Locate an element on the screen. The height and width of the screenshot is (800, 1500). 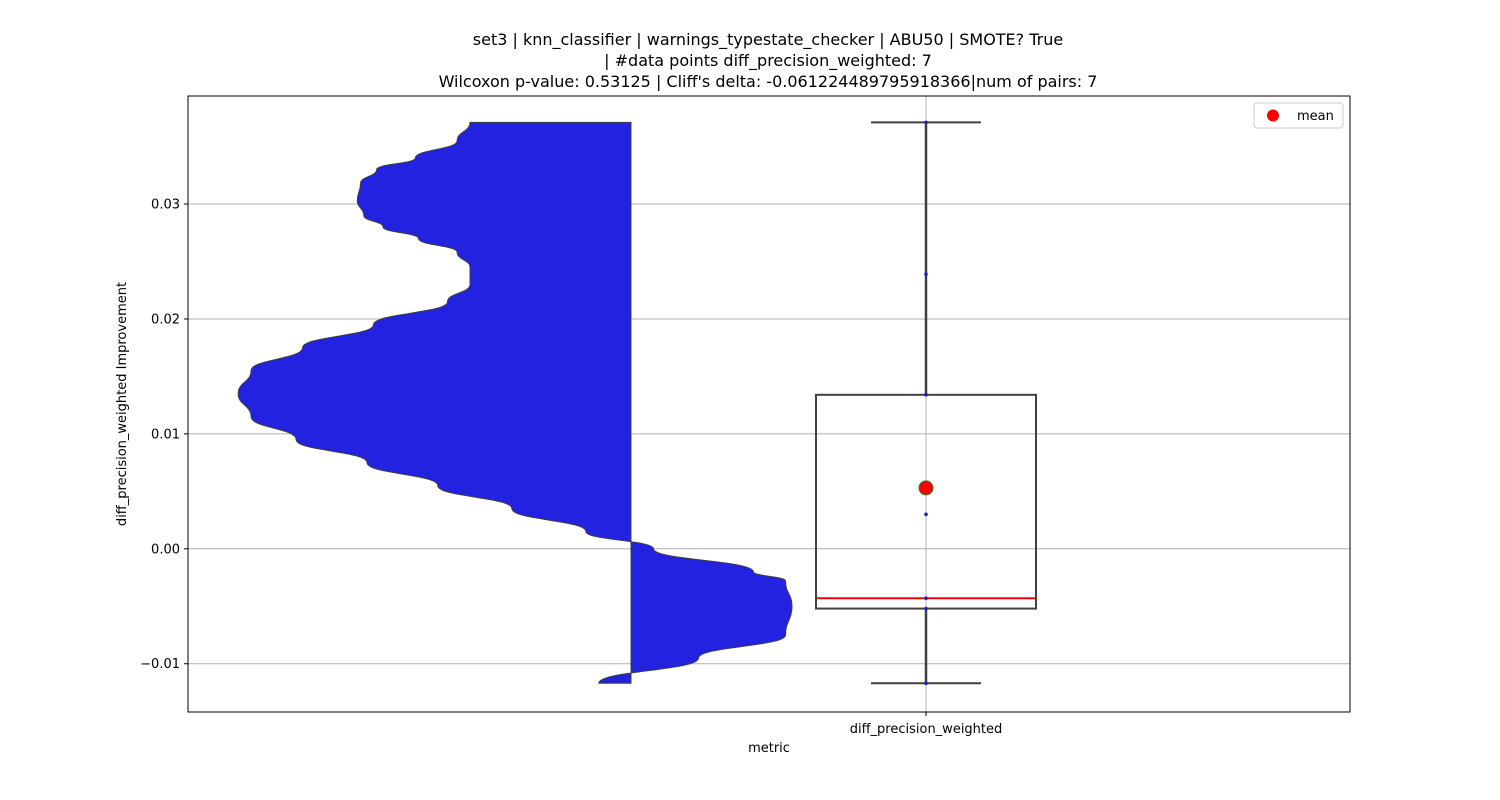
data-points is located at coordinates (926, 403).